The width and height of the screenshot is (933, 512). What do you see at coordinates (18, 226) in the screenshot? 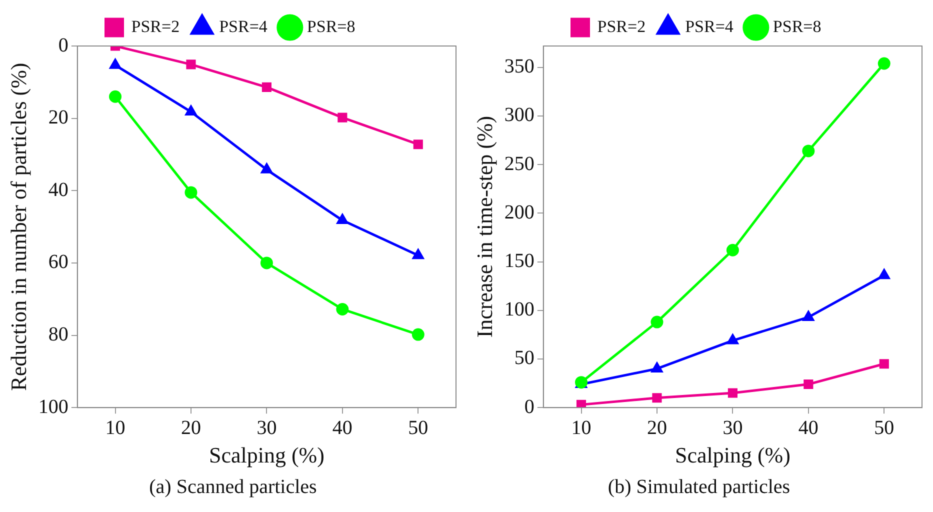
I see `y-axis-title: Reduction in number of particles (%)` at bounding box center [18, 226].